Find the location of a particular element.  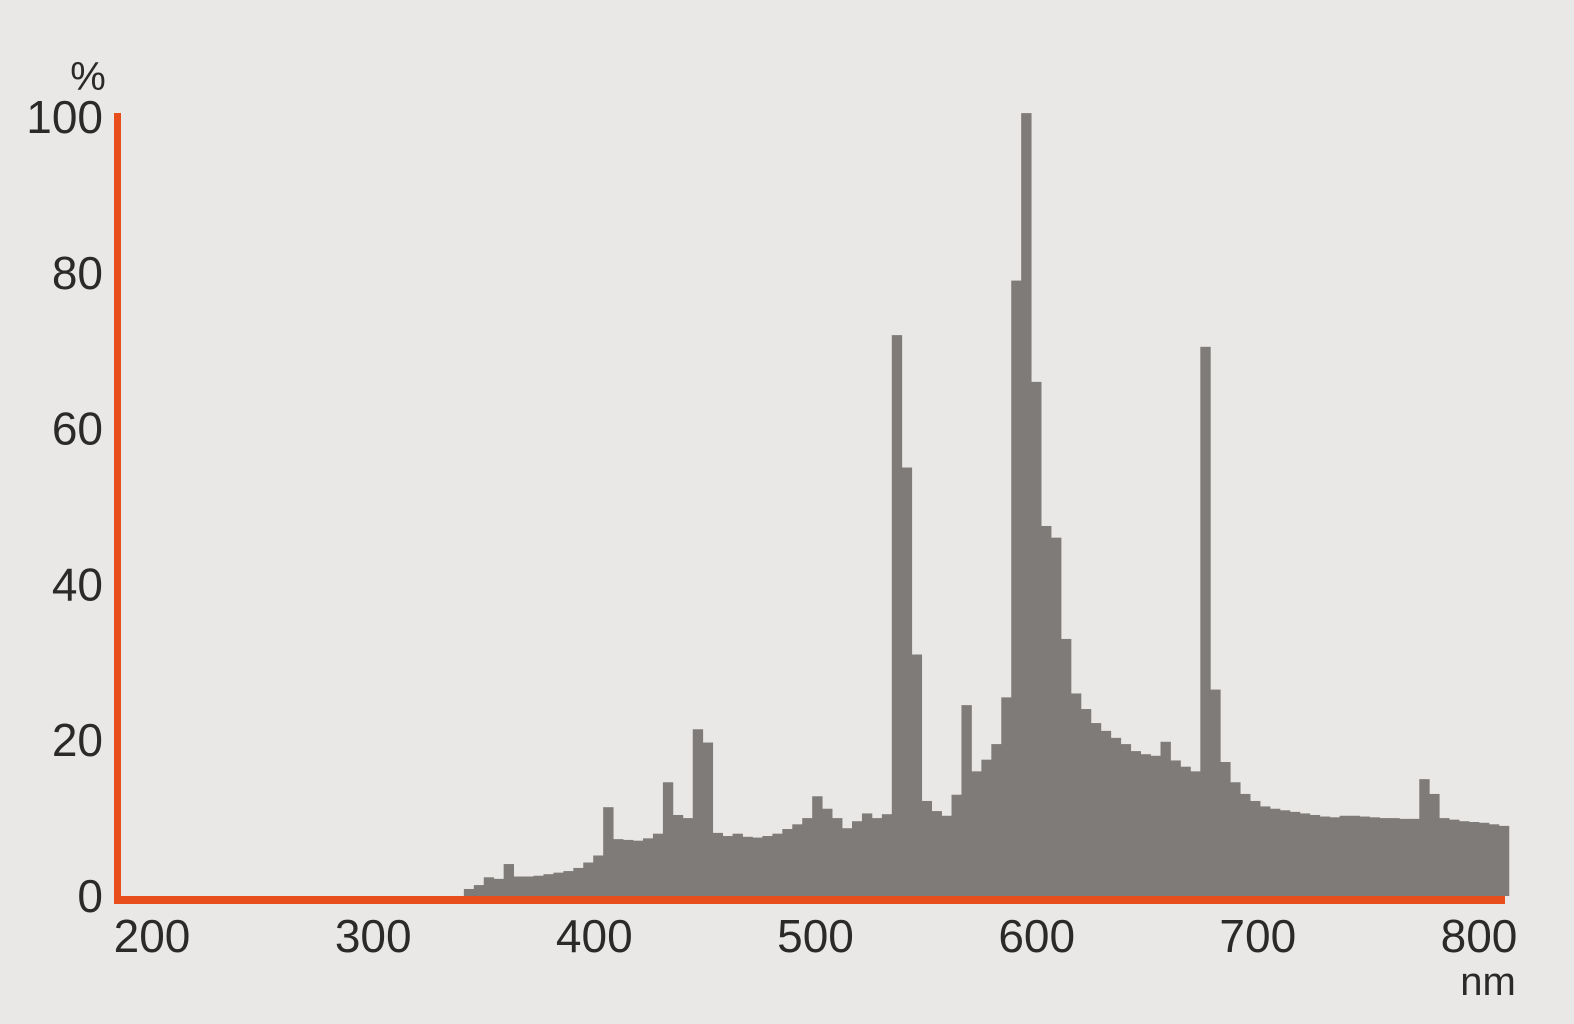

y-tick-label: 100 is located at coordinates (64, 117).